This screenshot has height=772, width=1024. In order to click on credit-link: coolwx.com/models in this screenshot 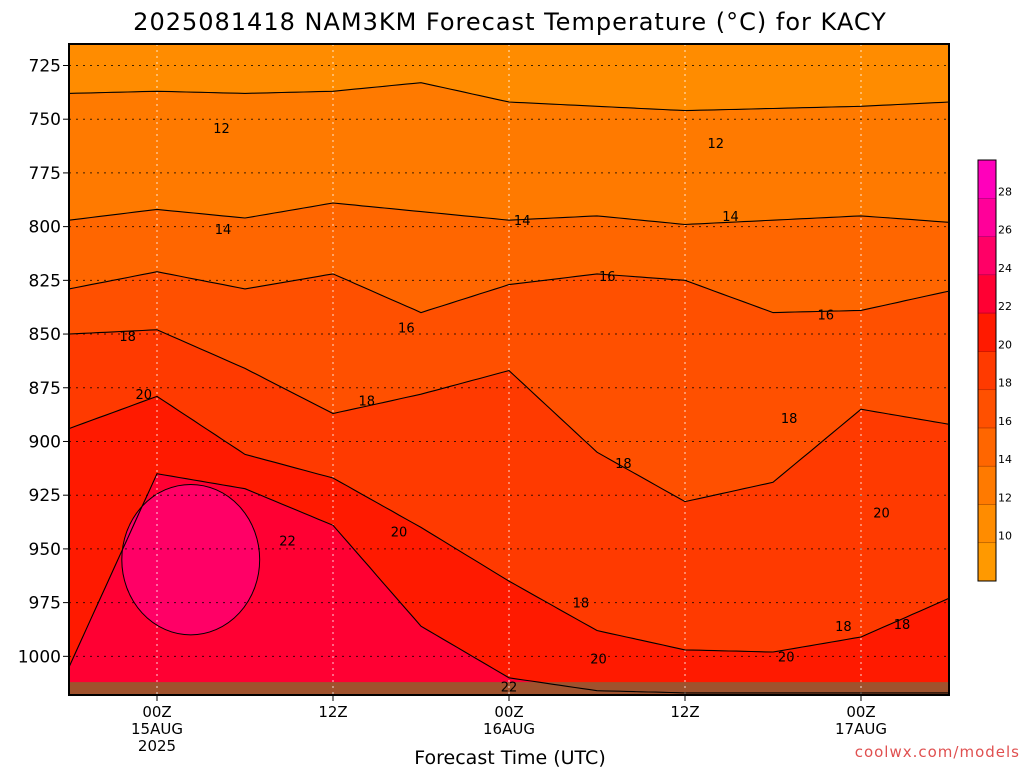, I will do `click(937, 752)`.